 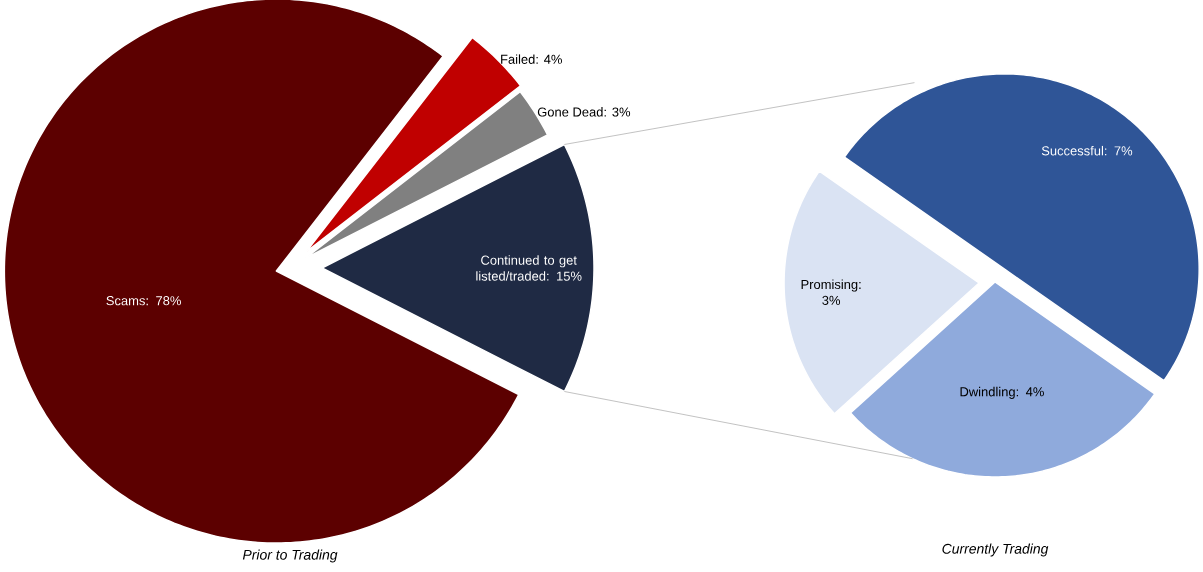 What do you see at coordinates (995, 550) in the screenshot?
I see `text: Currently Trading` at bounding box center [995, 550].